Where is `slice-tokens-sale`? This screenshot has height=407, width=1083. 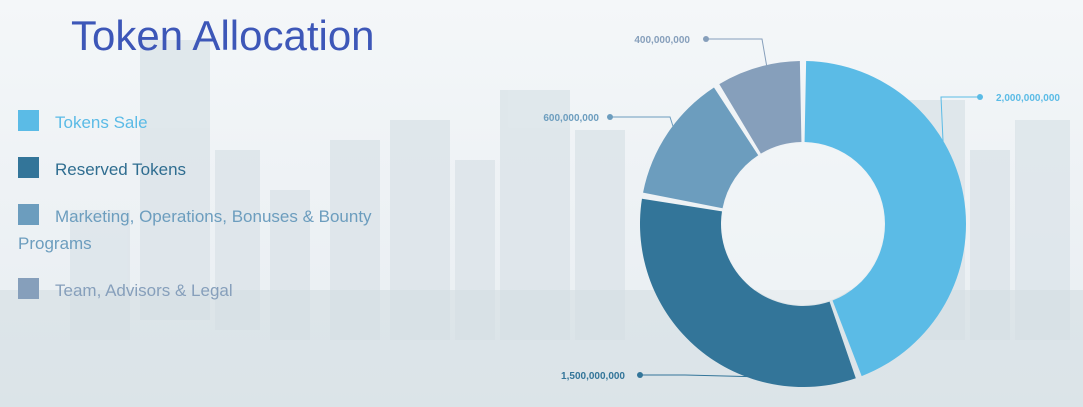 slice-tokens-sale is located at coordinates (885, 219).